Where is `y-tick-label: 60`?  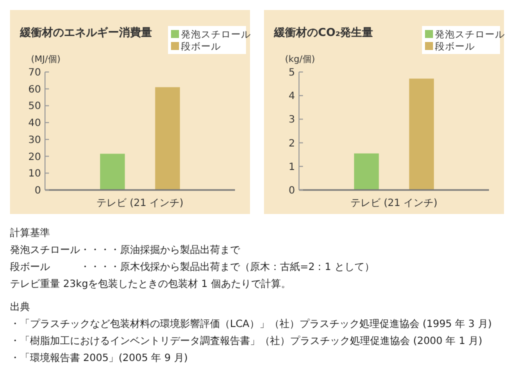
y-tick-label: 60 is located at coordinates (34, 90).